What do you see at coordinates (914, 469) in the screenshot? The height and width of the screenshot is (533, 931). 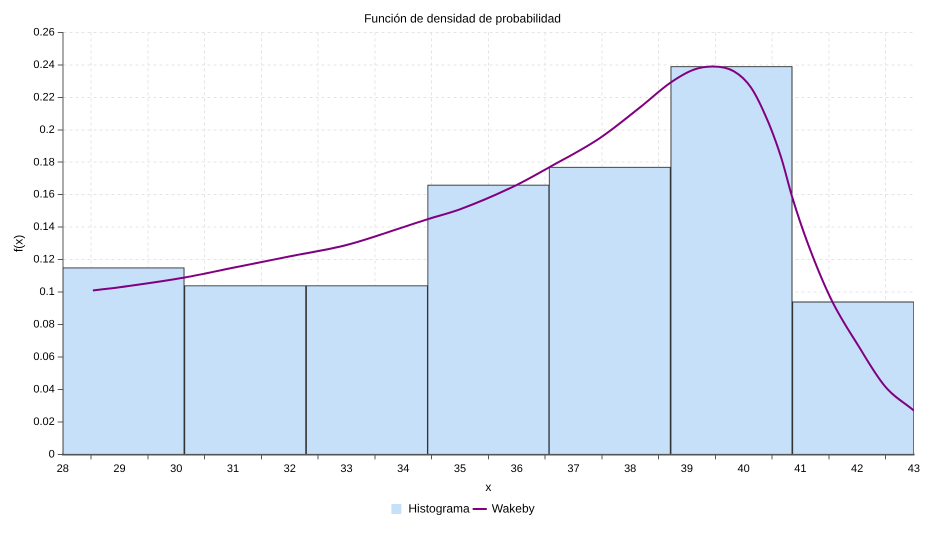 I see `x-tick-label: 43` at bounding box center [914, 469].